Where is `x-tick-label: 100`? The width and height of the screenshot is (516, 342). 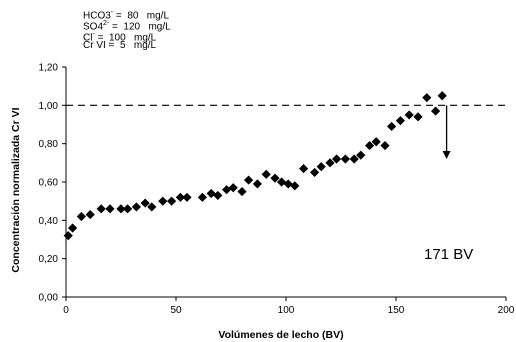 x-tick-label: 100 is located at coordinates (286, 310).